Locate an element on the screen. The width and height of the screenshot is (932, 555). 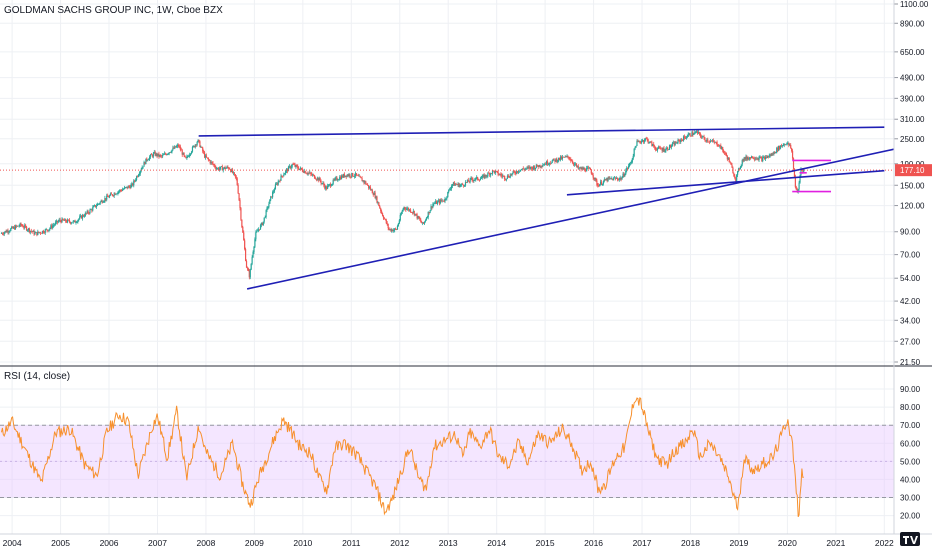
x-tick-label: 2022 is located at coordinates (884, 543).